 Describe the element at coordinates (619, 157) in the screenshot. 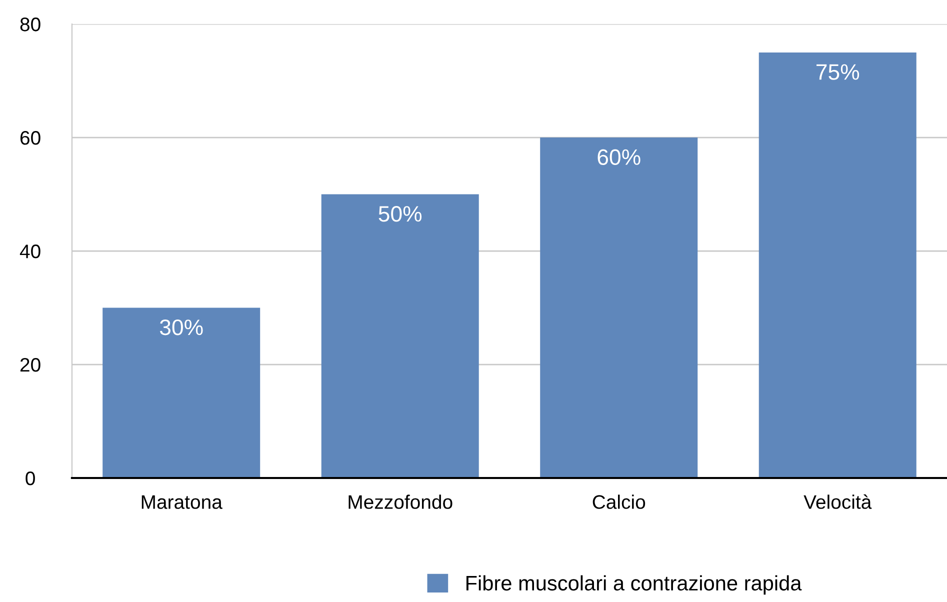

I see `data-label: 60%` at that location.